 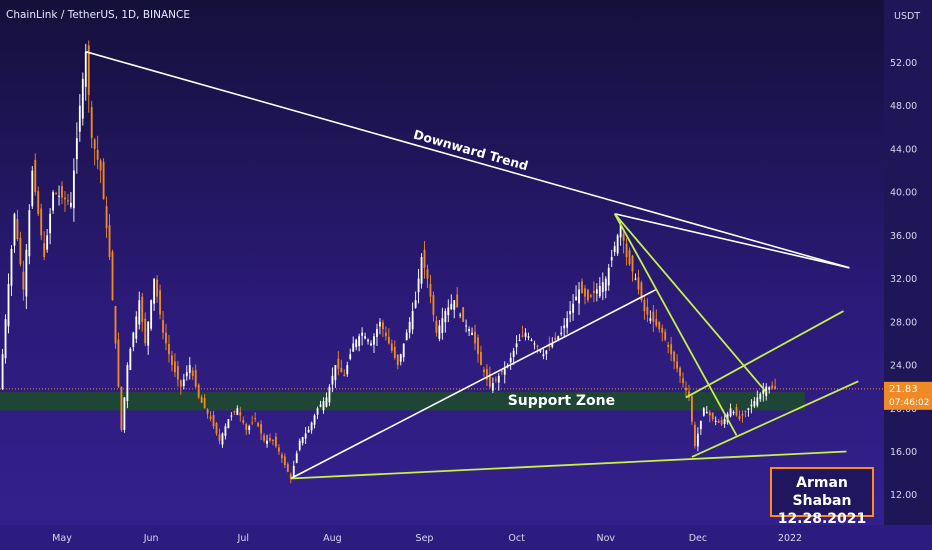 What do you see at coordinates (903, 193) in the screenshot?
I see `y-tick-label: 40.00` at bounding box center [903, 193].